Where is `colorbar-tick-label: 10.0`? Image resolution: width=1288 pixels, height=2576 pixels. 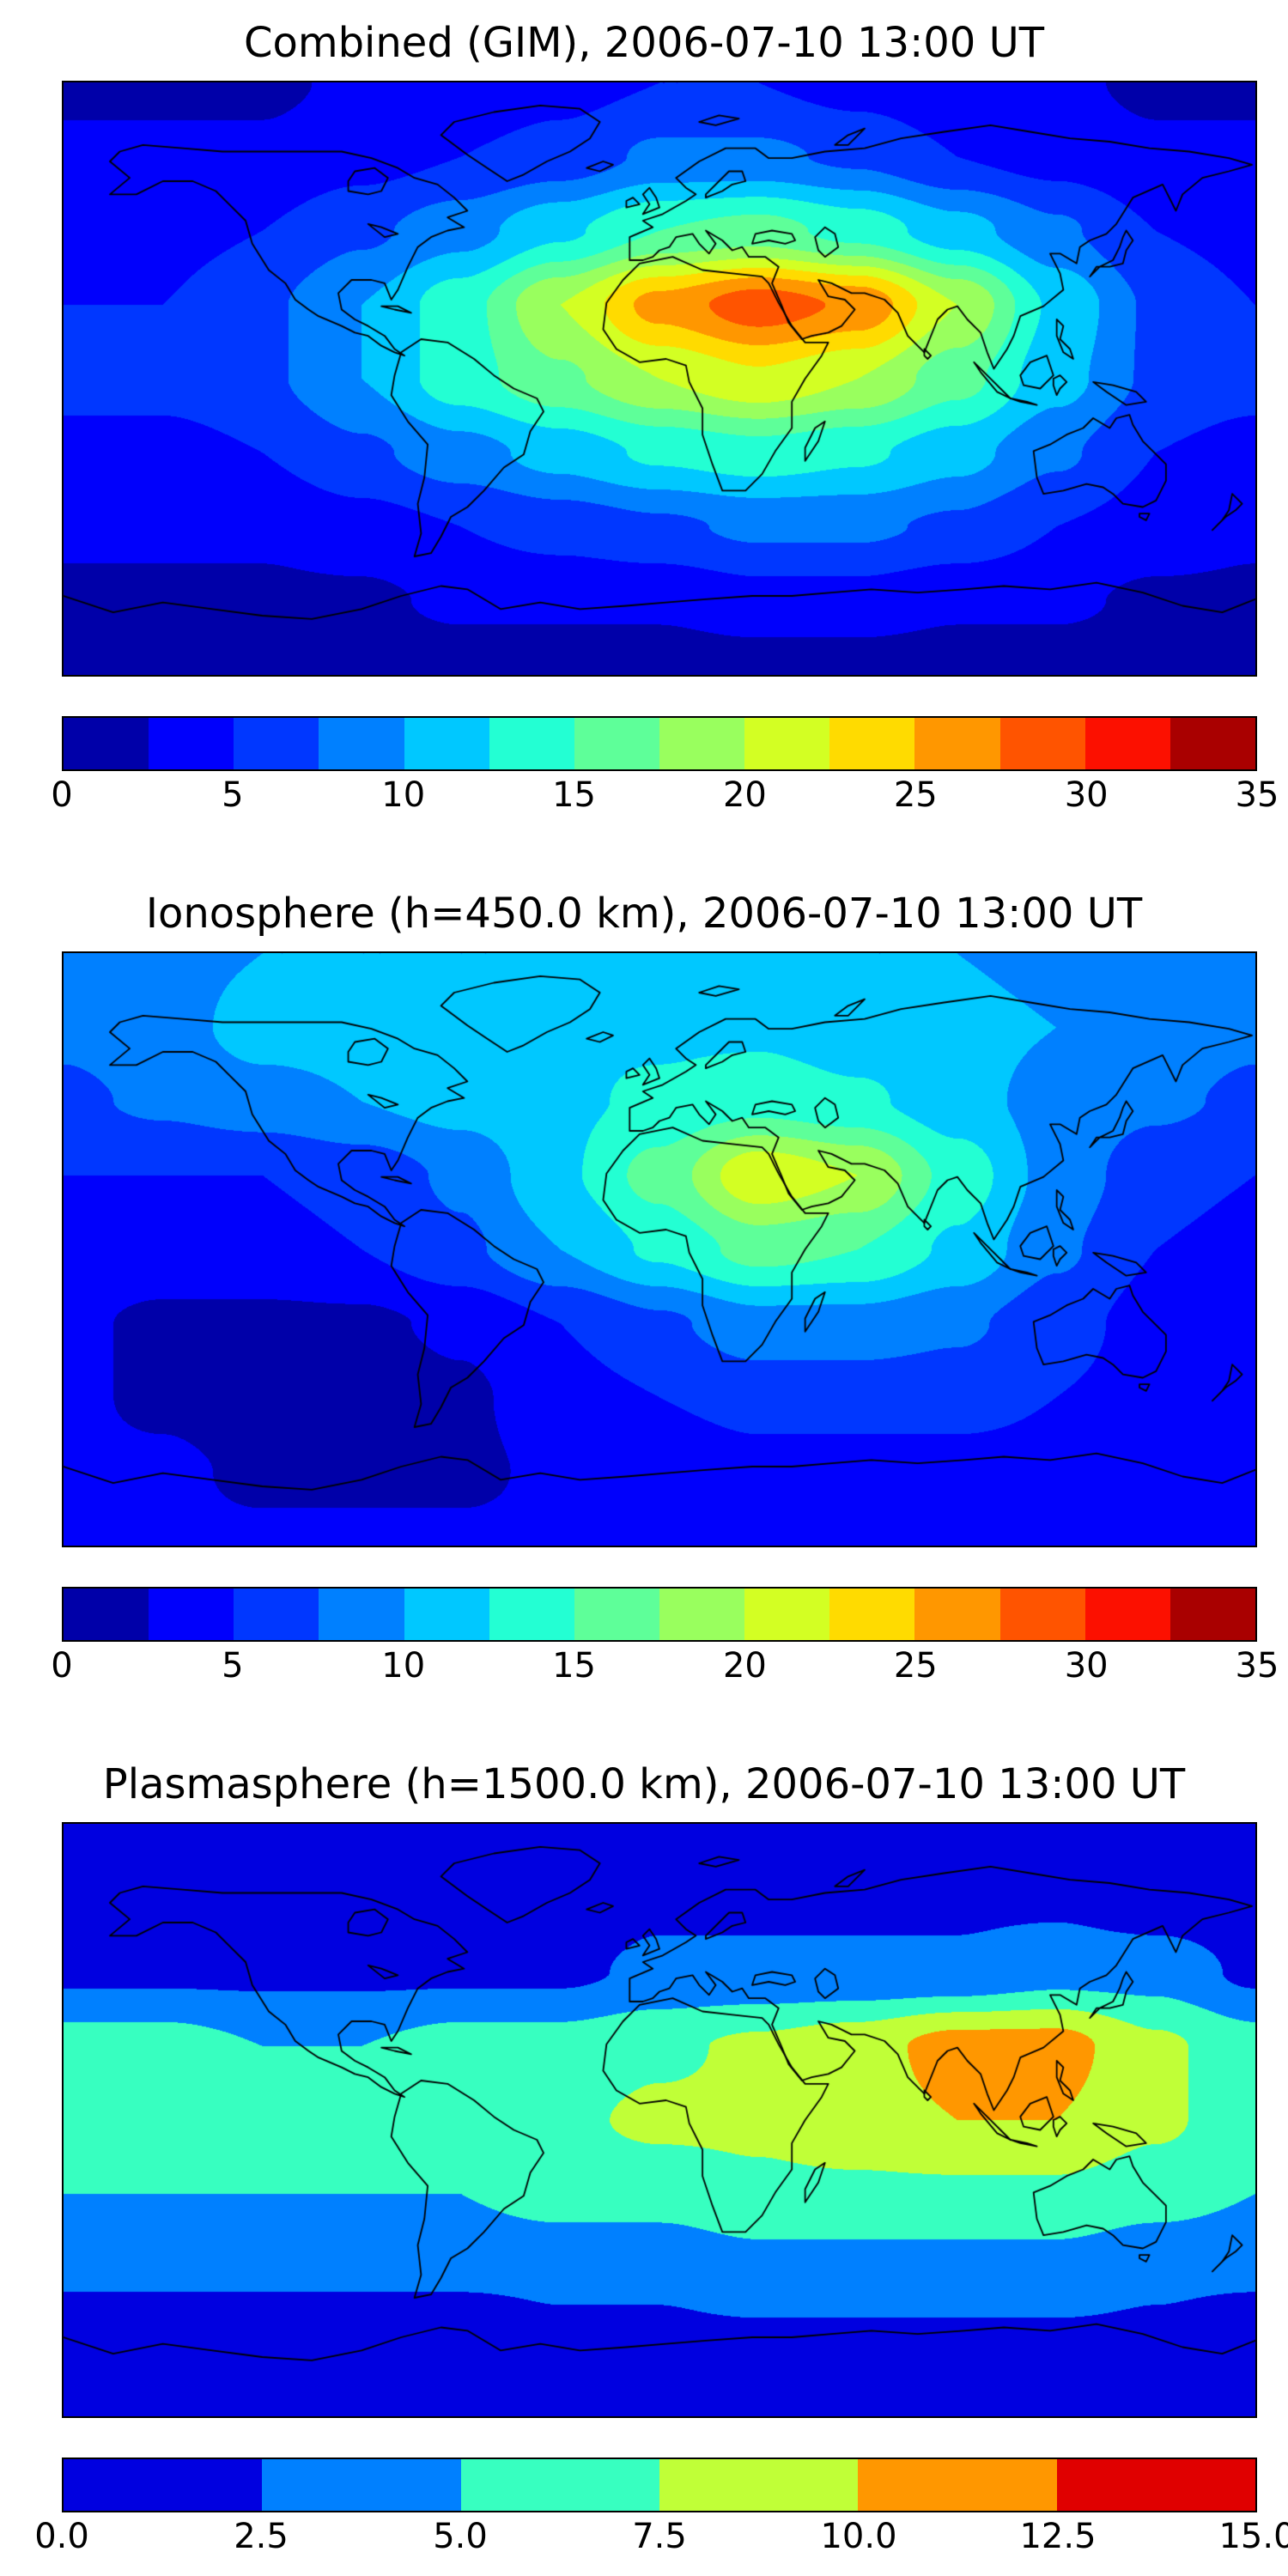 colorbar-tick-label: 10.0 is located at coordinates (858, 2536).